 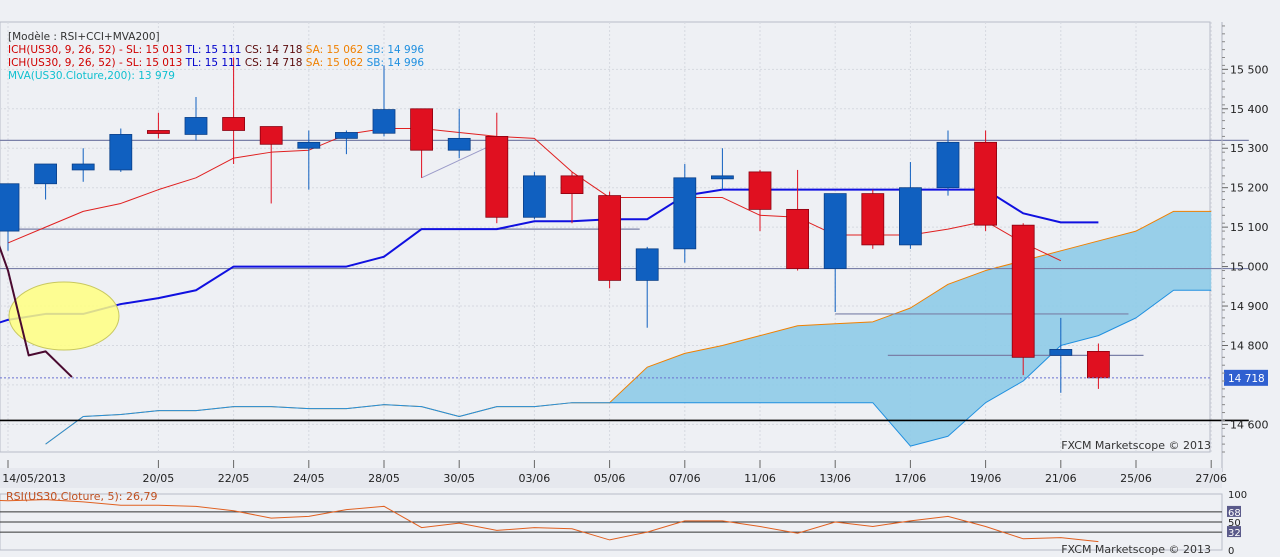 I want to click on highlight-ellipse, so click(x=64, y=316).